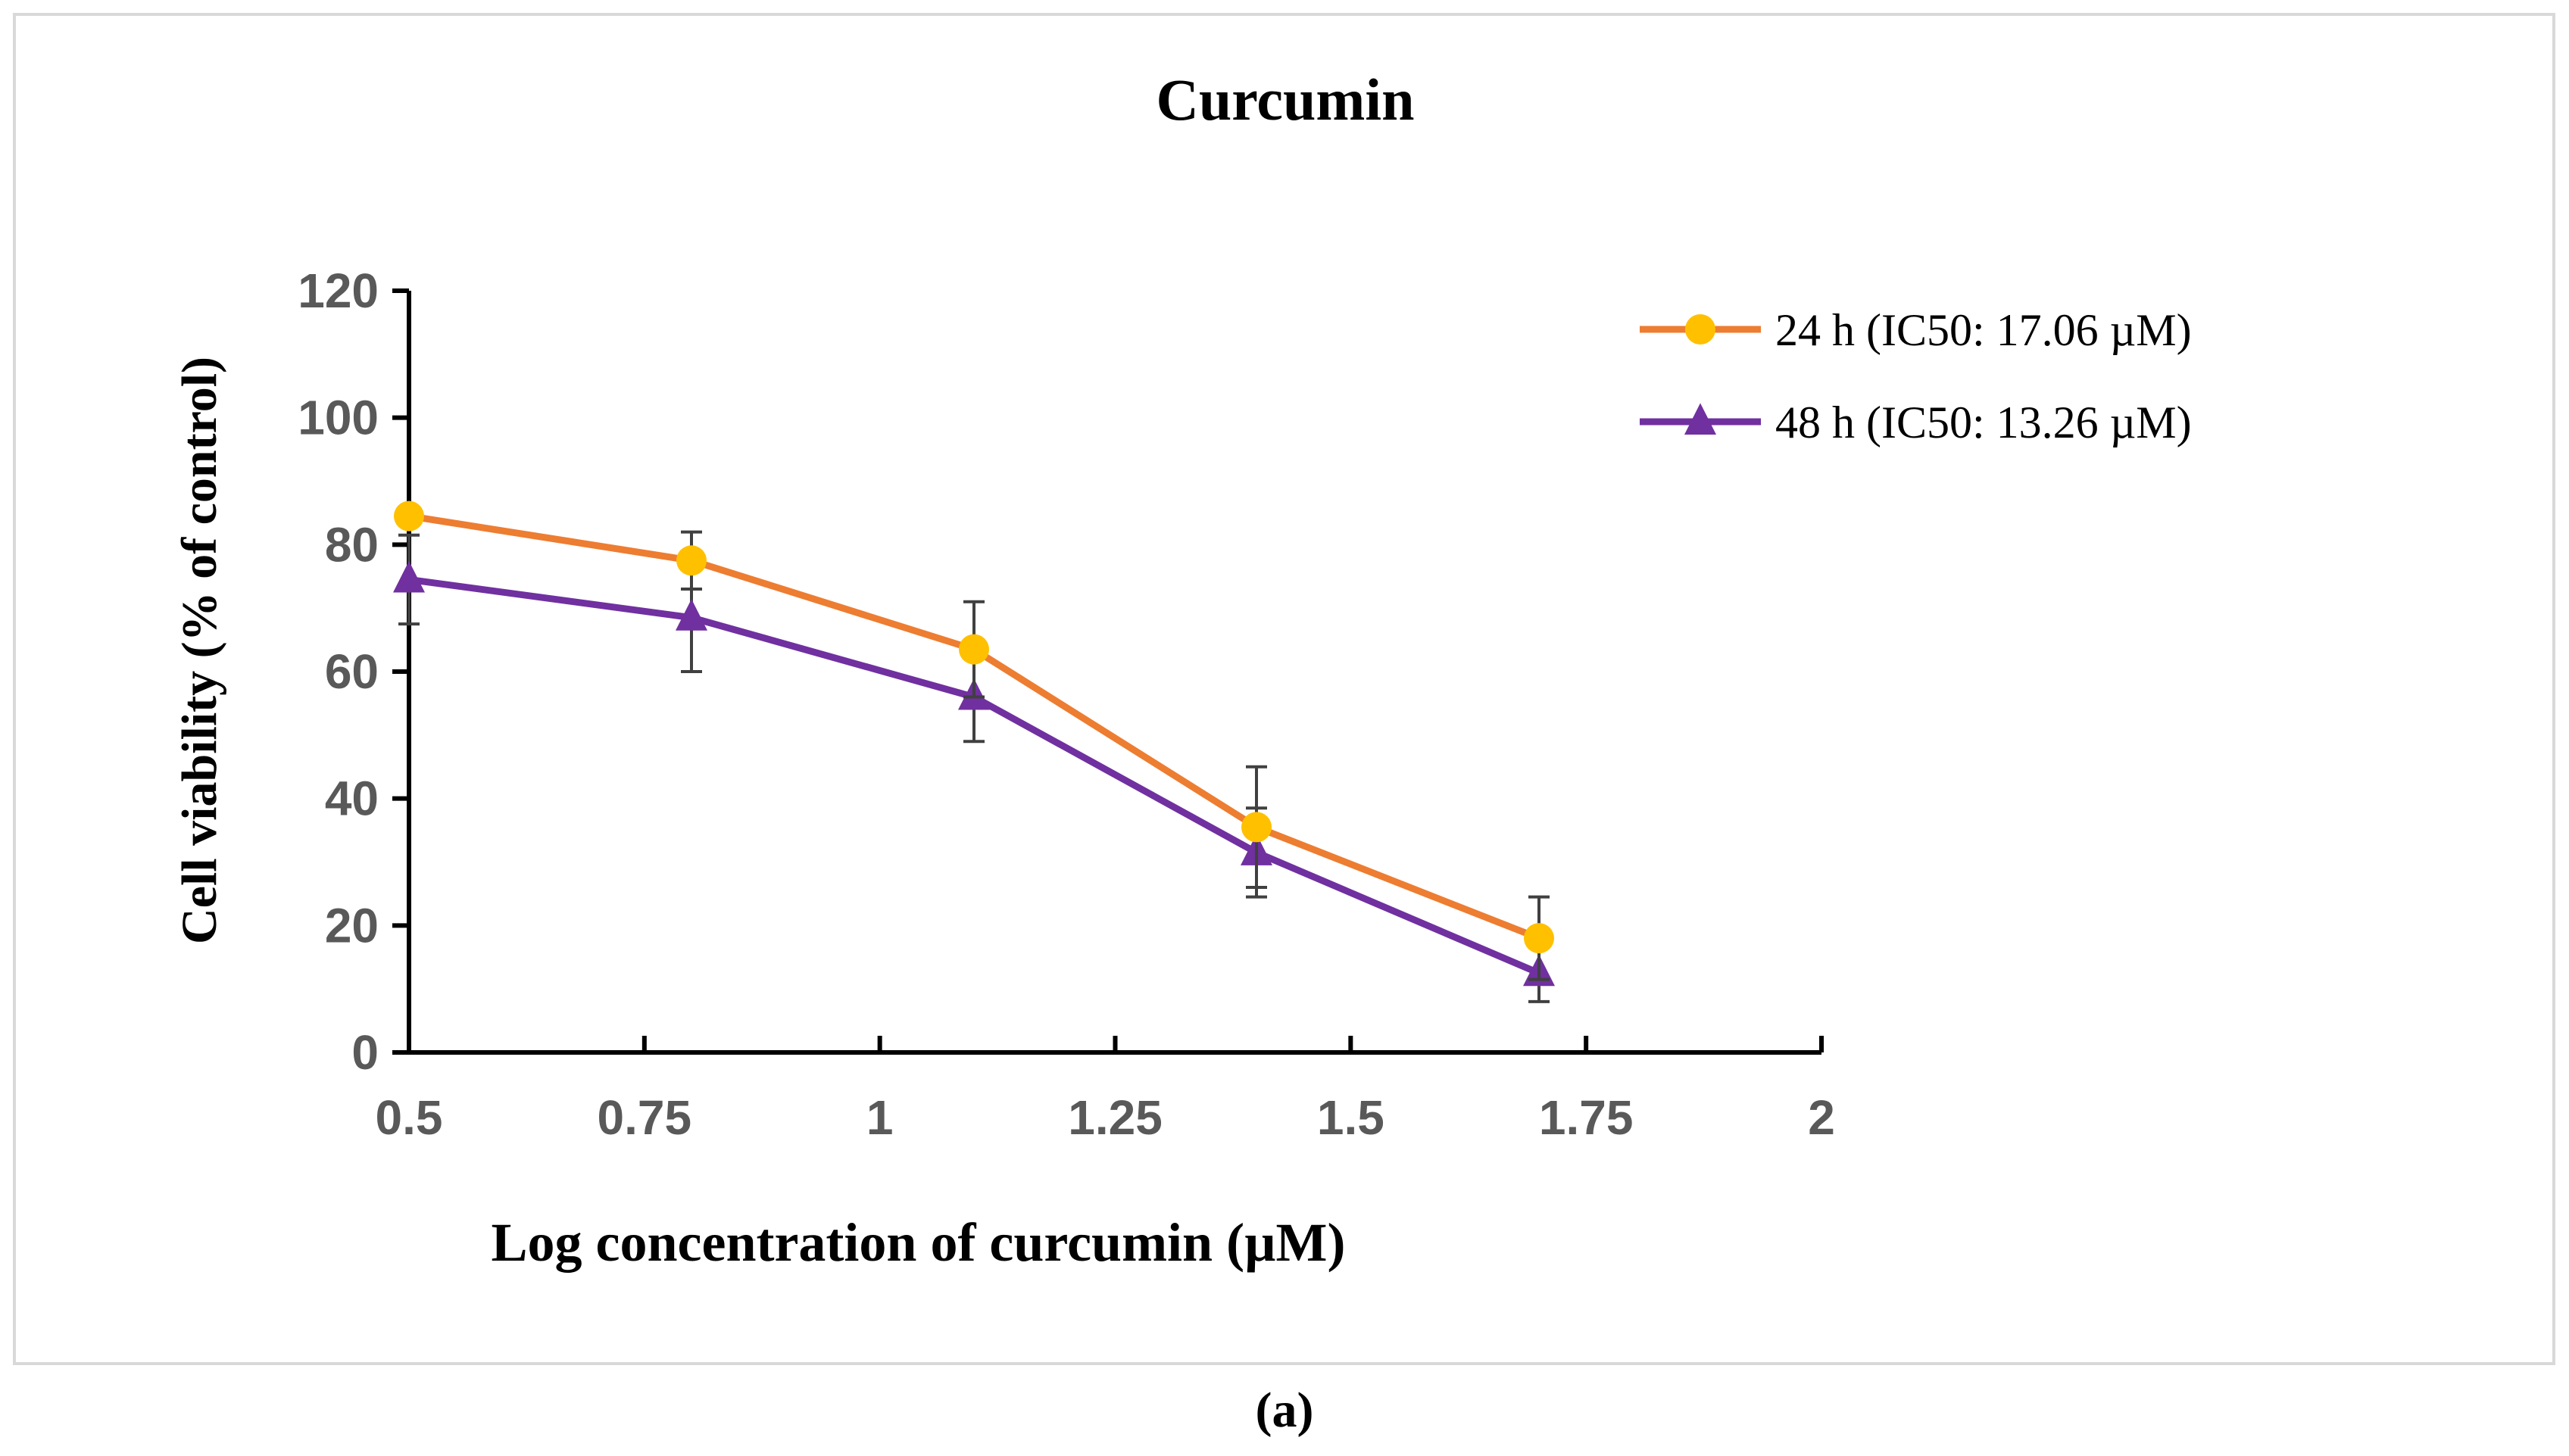 This screenshot has height=1456, width=2569. What do you see at coordinates (338, 418) in the screenshot?
I see `y-tick-label: 100` at bounding box center [338, 418].